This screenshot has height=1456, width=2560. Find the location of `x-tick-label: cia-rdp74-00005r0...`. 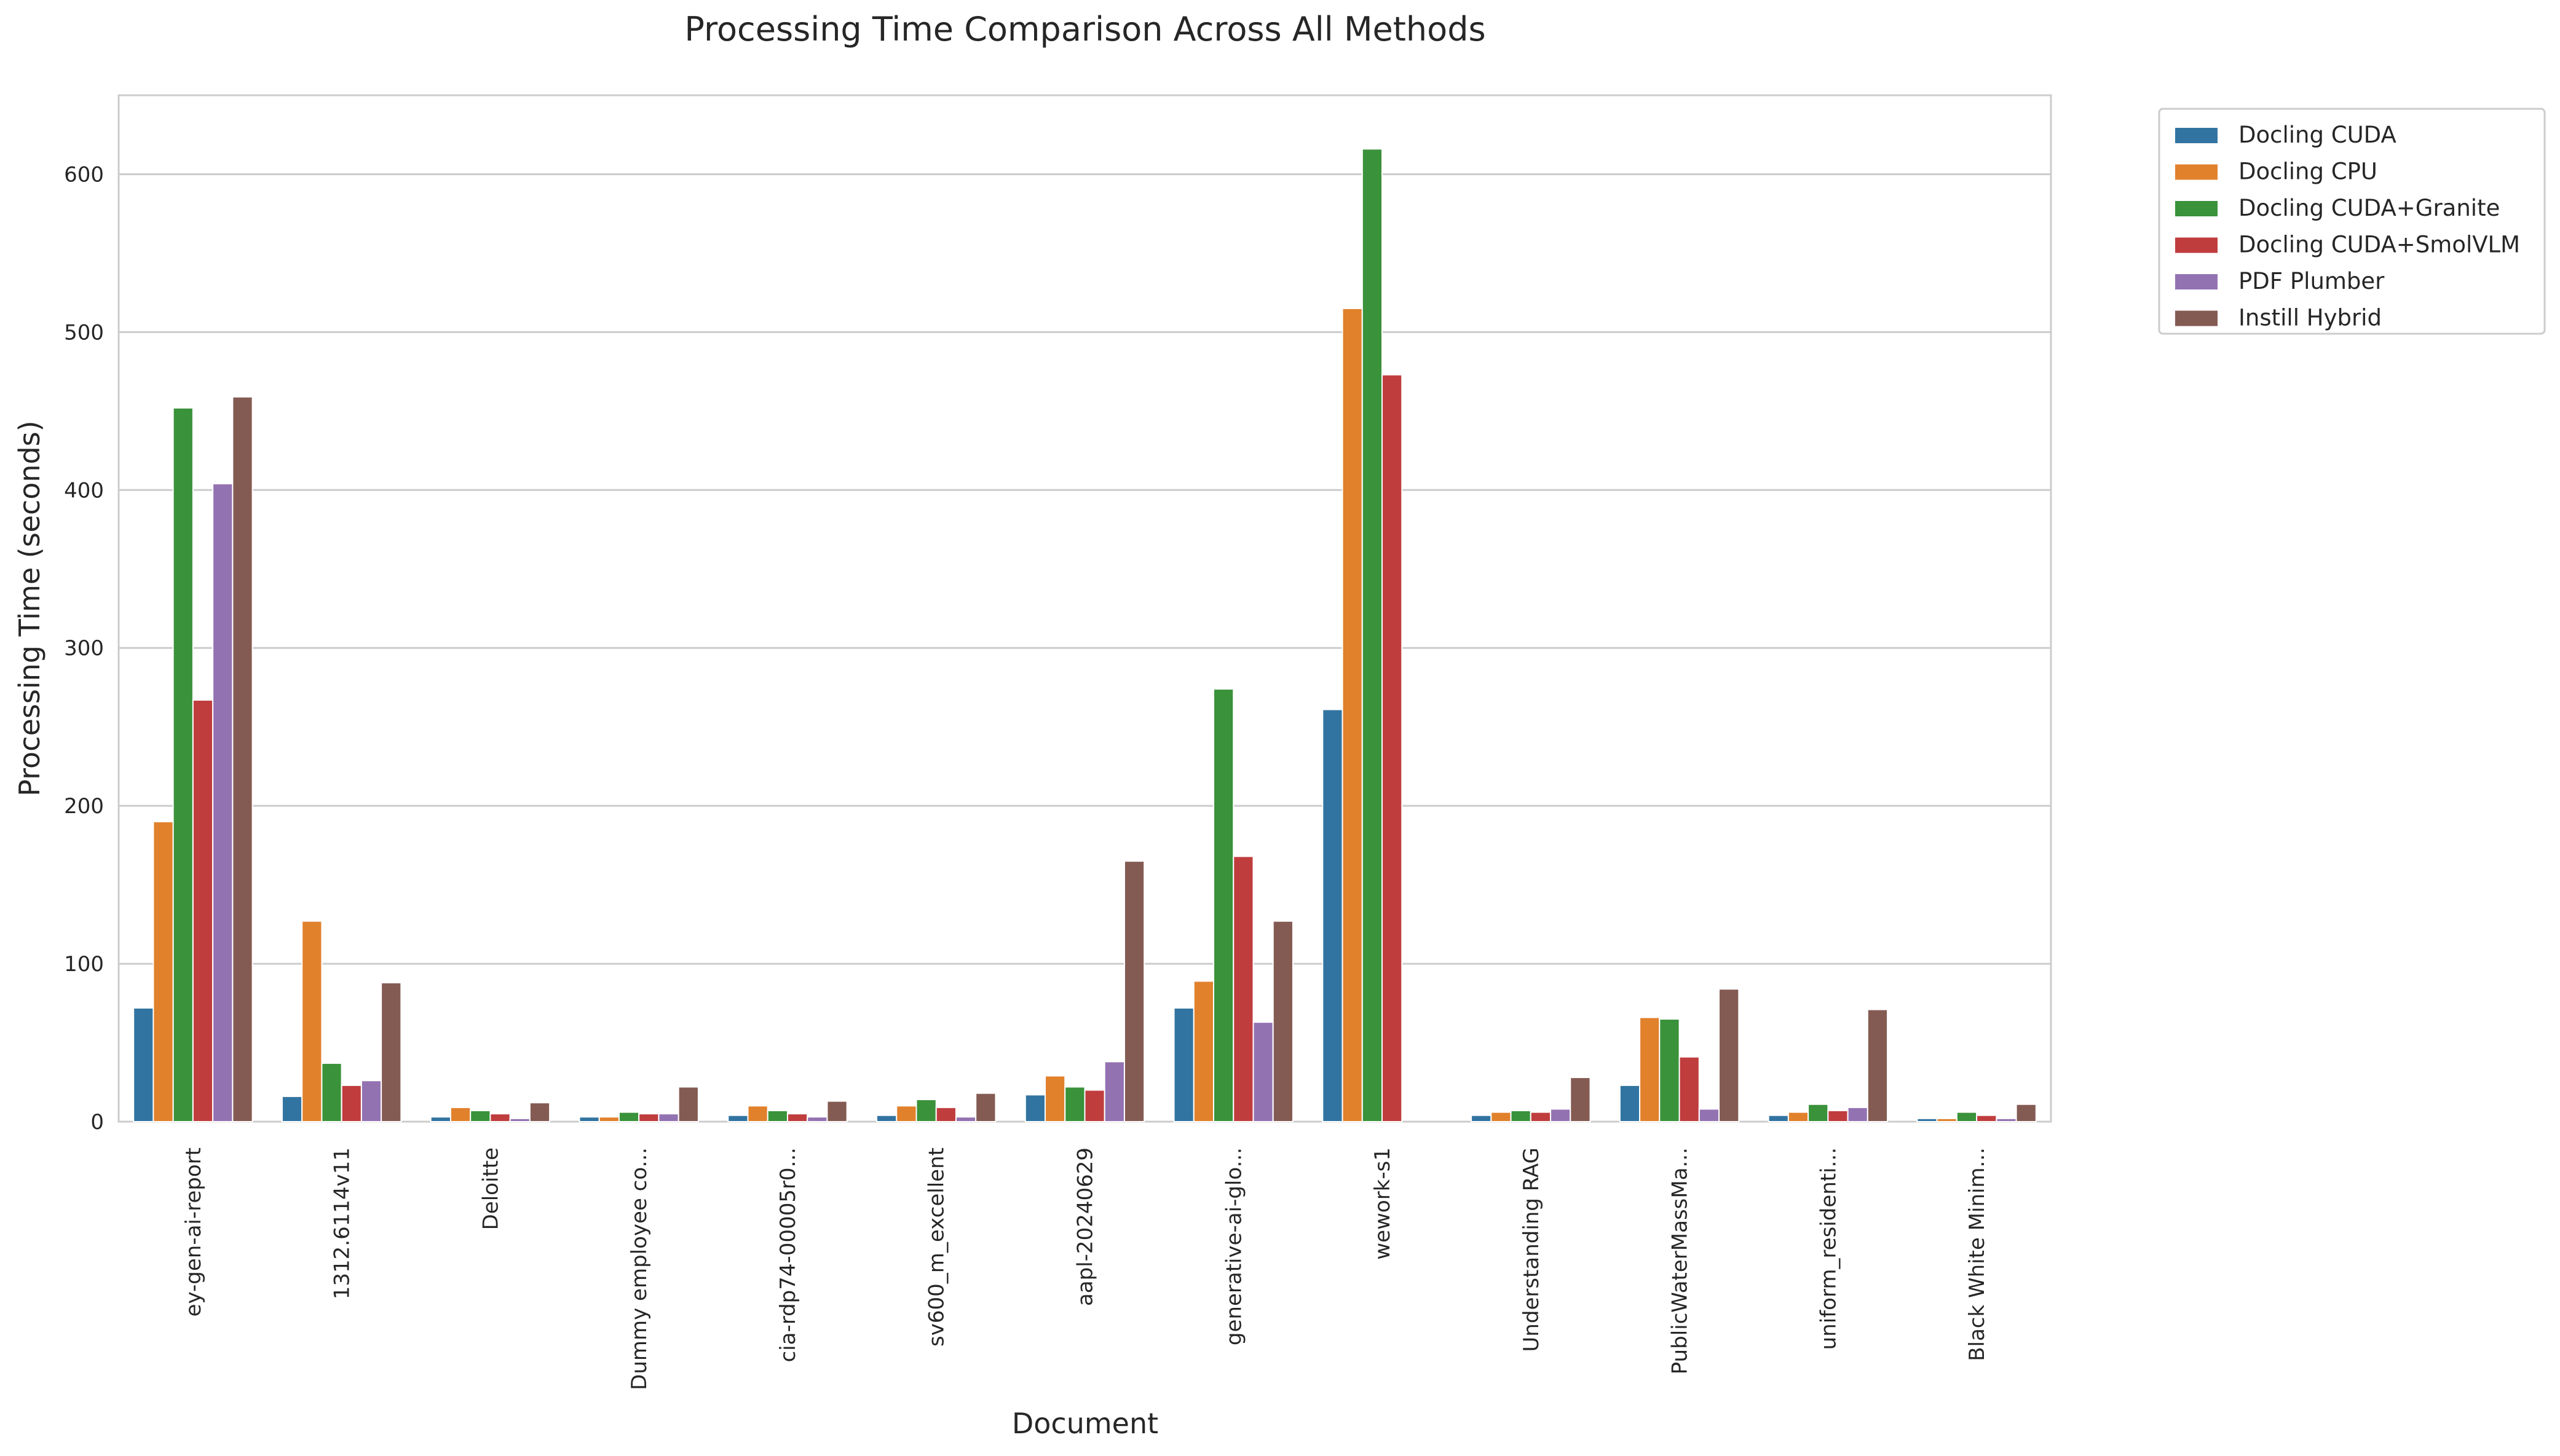

x-tick-label: cia-rdp74-00005r0... is located at coordinates (788, 1255).